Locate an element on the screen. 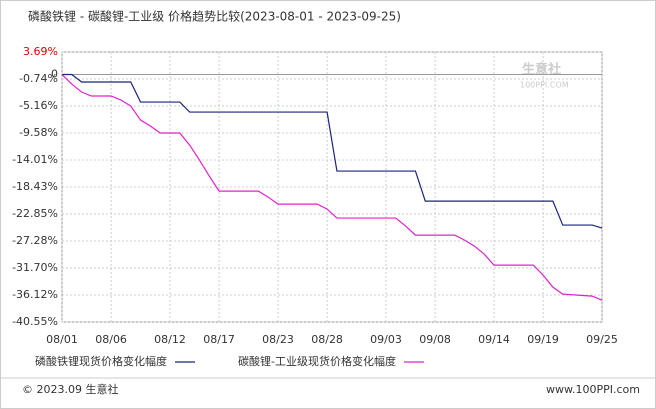 This screenshot has width=656, height=409. watermark-sub: 100PPI.COM is located at coordinates (544, 85).